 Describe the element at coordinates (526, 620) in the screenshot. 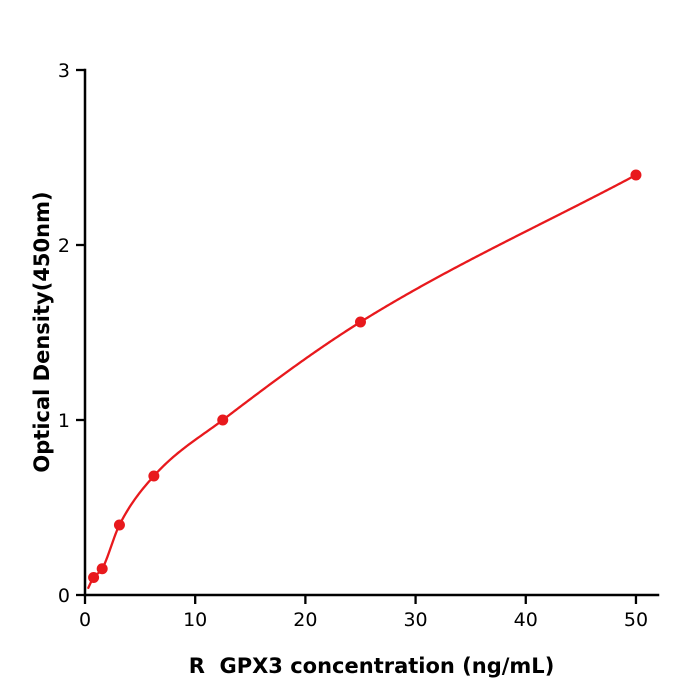

I see `x-tick-label: 40` at that location.